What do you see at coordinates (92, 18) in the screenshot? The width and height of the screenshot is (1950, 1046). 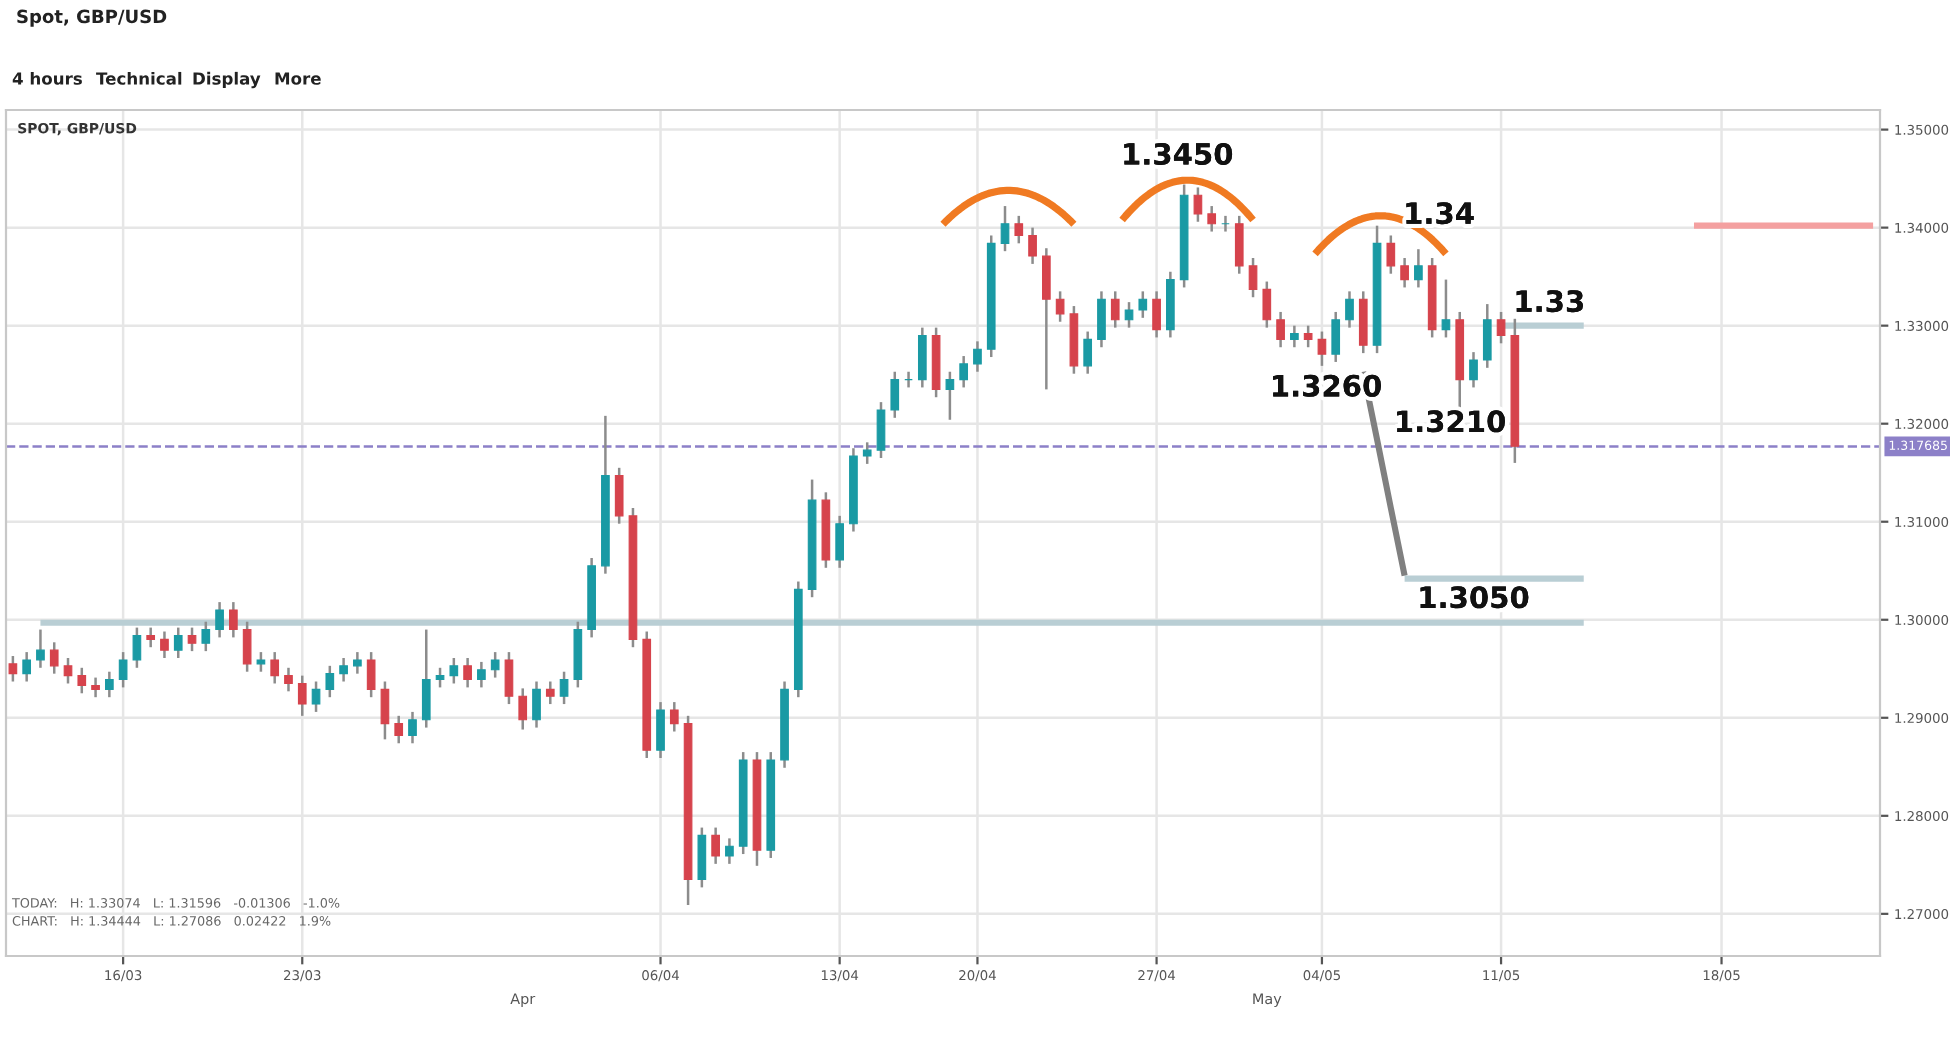 I see `text: Spot, GBP/USD` at bounding box center [92, 18].